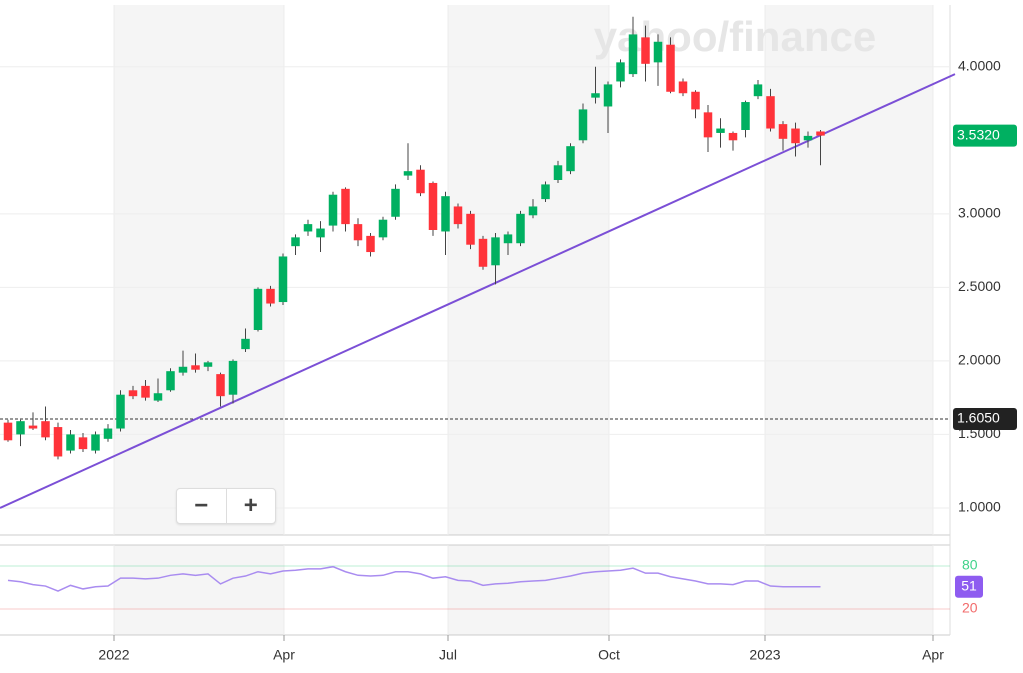  Describe the element at coordinates (979, 507) in the screenshot. I see `y-tick-label: 1.0000` at that location.